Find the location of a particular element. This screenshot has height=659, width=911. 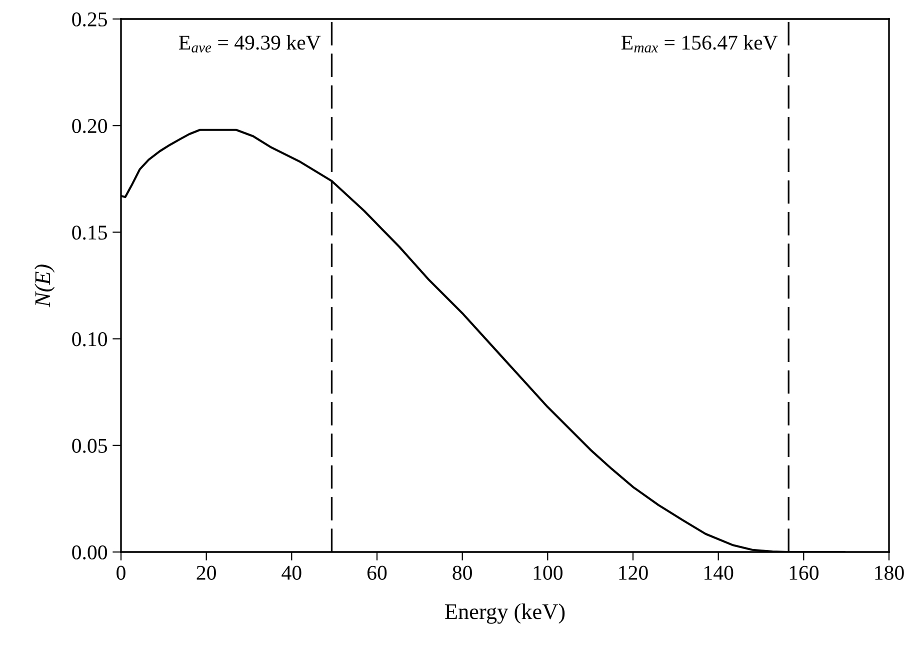

y-tick-label: 0.05 is located at coordinates (89, 445).